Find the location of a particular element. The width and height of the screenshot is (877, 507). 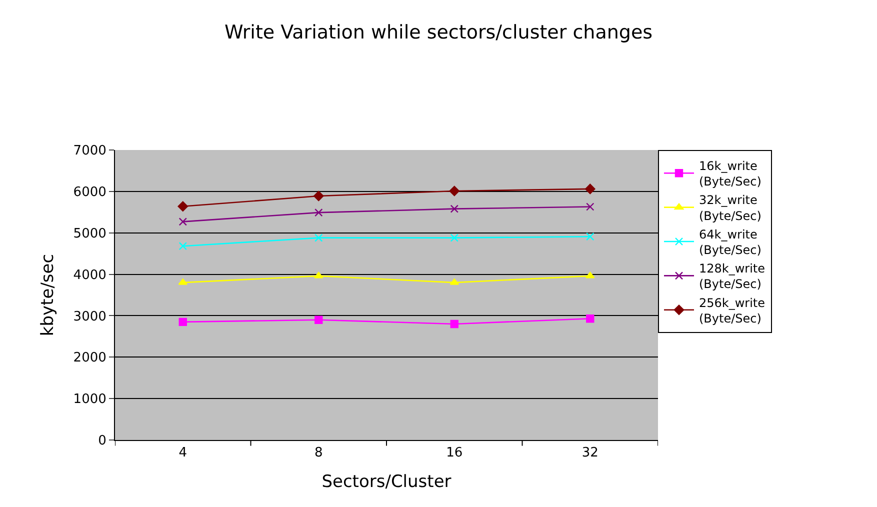

legend-label: 32k_write (Byte/Sec) is located at coordinates (730, 208).